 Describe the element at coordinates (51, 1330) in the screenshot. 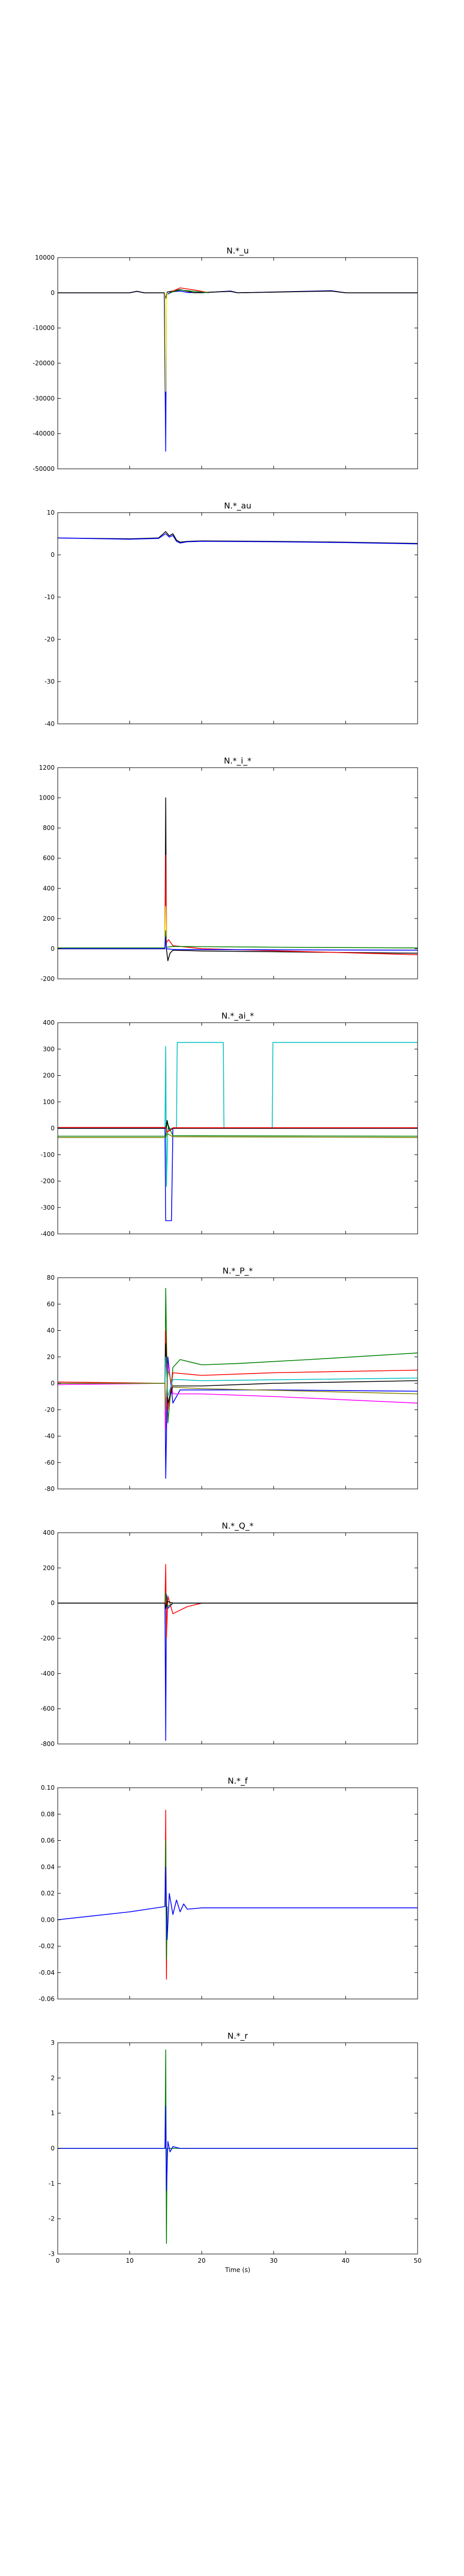

I see `y-tick-label: 40` at that location.